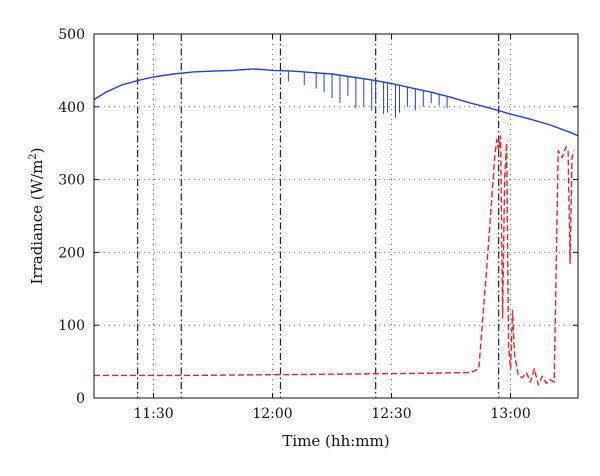 The image size is (600, 476). Describe the element at coordinates (391, 414) in the screenshot. I see `x-tick-label: 12:30` at that location.